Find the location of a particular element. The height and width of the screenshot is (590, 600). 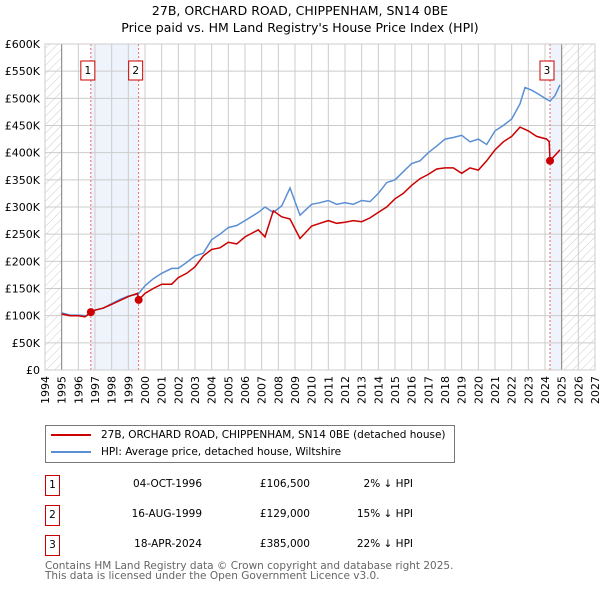

x-tick-label: 2018 is located at coordinates (445, 390).